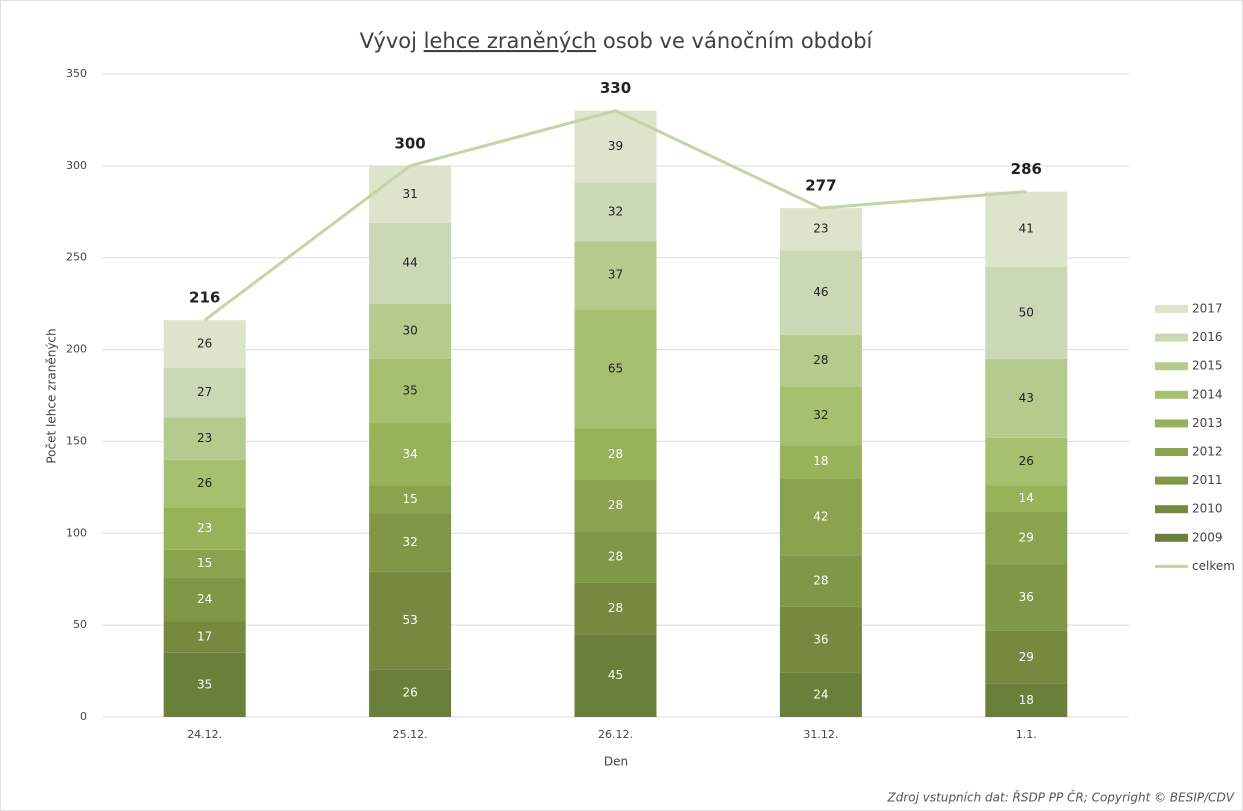  I want to click on data-label: 50, so click(1026, 312).